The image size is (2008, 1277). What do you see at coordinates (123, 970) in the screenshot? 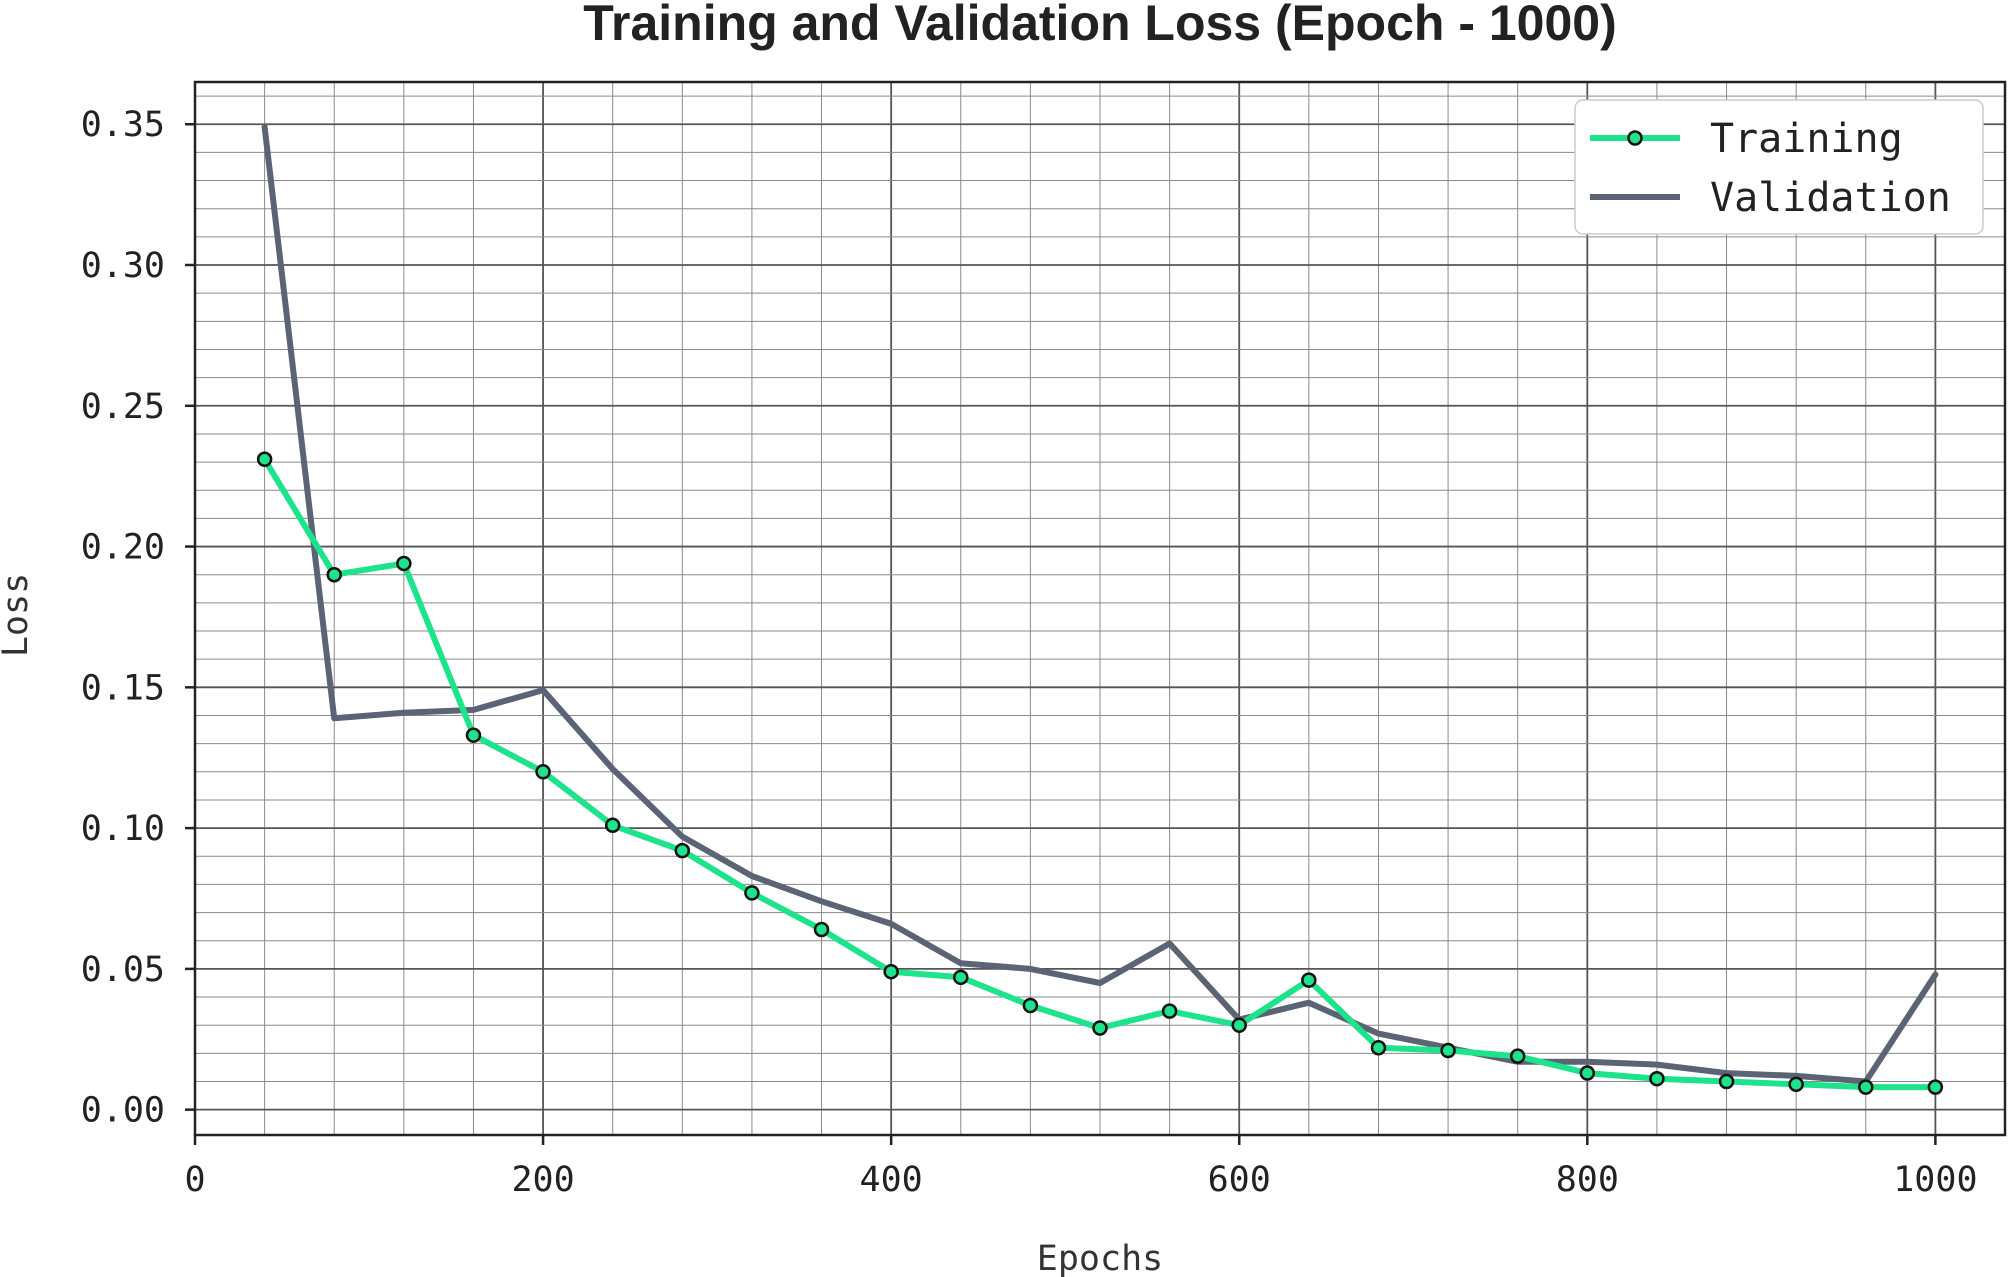
I see `y-tick-label: 0.05` at bounding box center [123, 970].